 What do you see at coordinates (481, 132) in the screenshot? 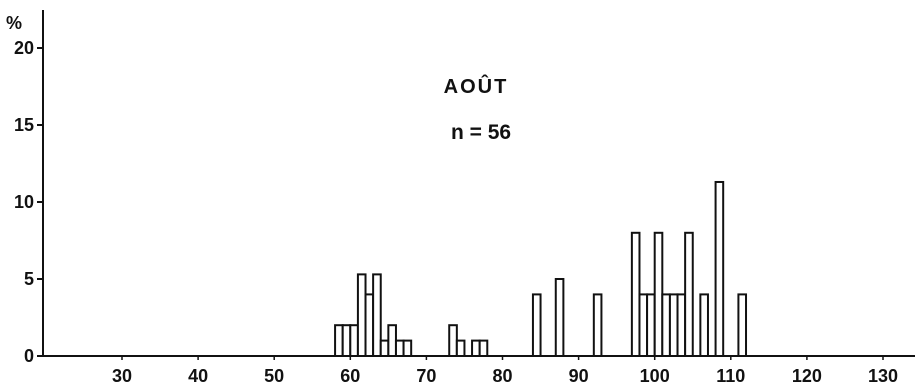
I see `chart-subtitle: n = 56` at bounding box center [481, 132].